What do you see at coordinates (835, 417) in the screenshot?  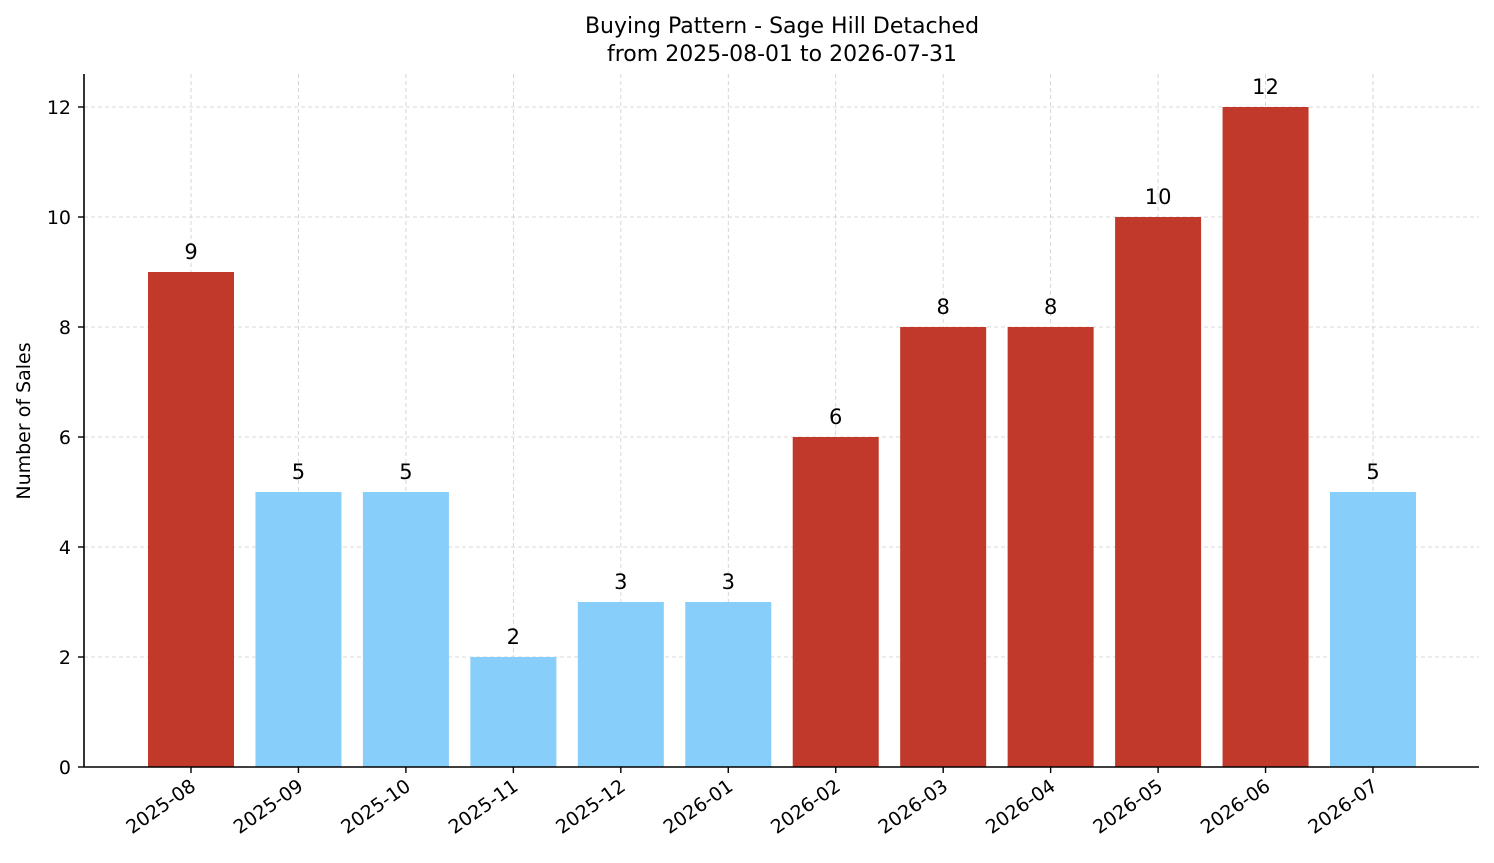 I see `data-label: 6` at bounding box center [835, 417].